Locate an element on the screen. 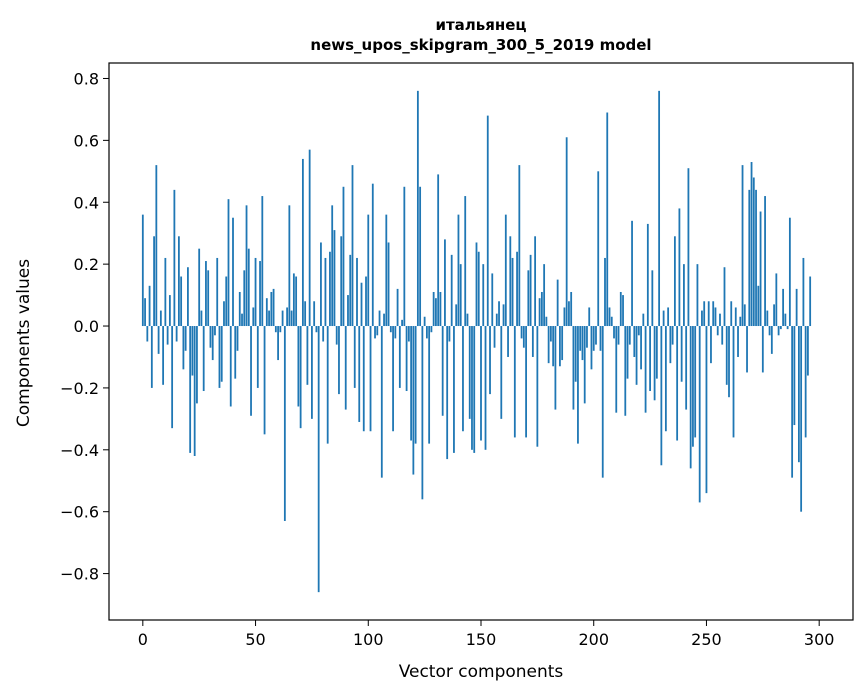 The width and height of the screenshot is (867, 696). y-tick-label: 0.8 is located at coordinates (86, 78).